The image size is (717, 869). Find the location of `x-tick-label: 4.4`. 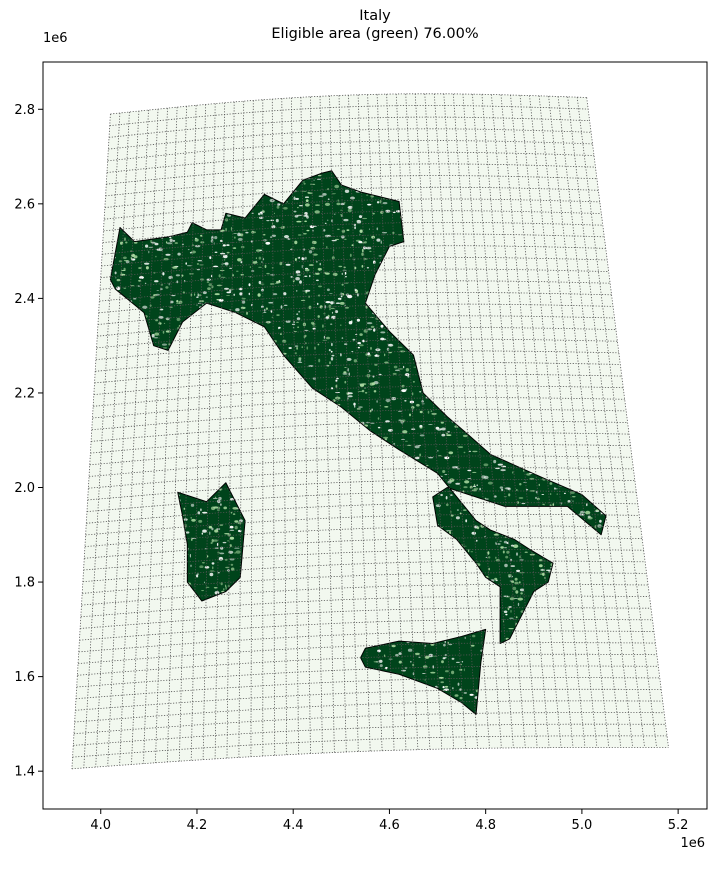

x-tick-label: 4.4 is located at coordinates (293, 825).